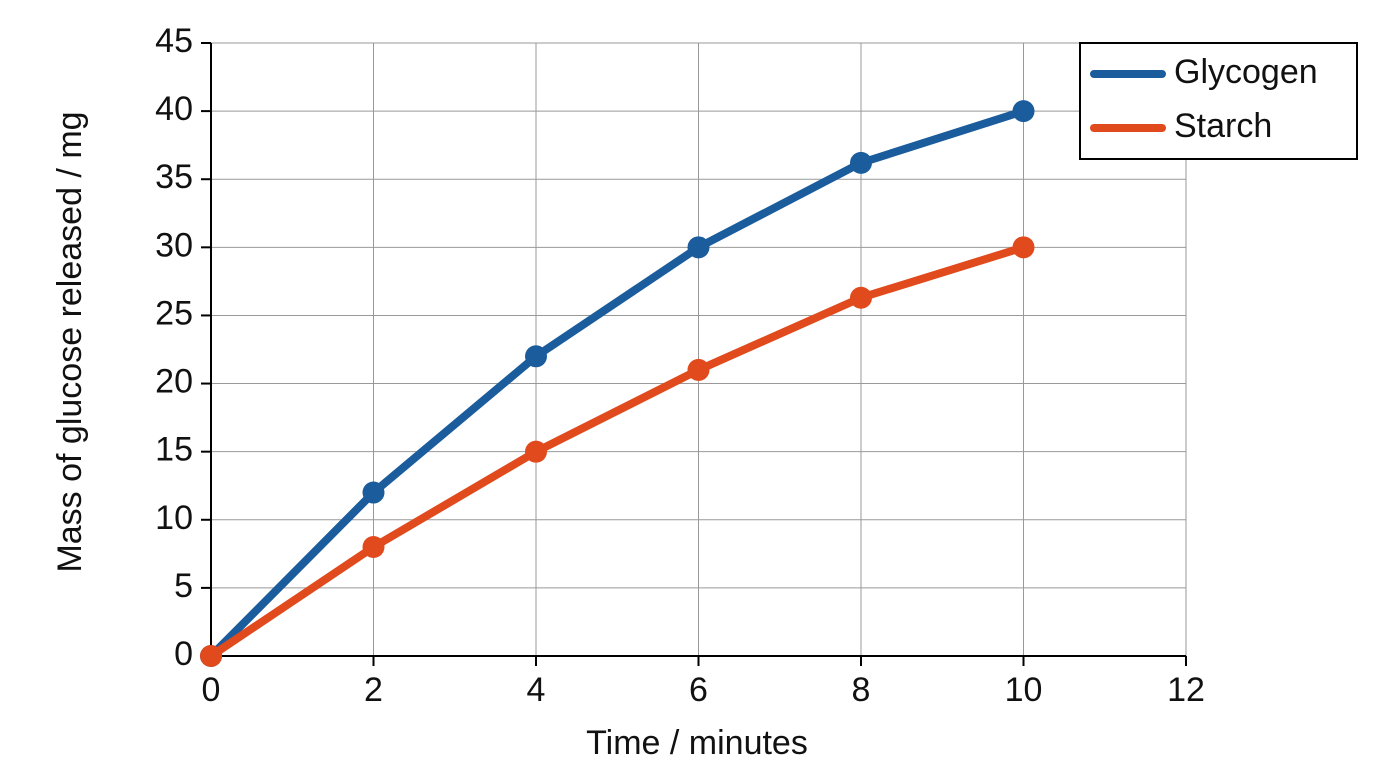 This screenshot has height=768, width=1376. I want to click on x-tick-label: 4, so click(536, 690).